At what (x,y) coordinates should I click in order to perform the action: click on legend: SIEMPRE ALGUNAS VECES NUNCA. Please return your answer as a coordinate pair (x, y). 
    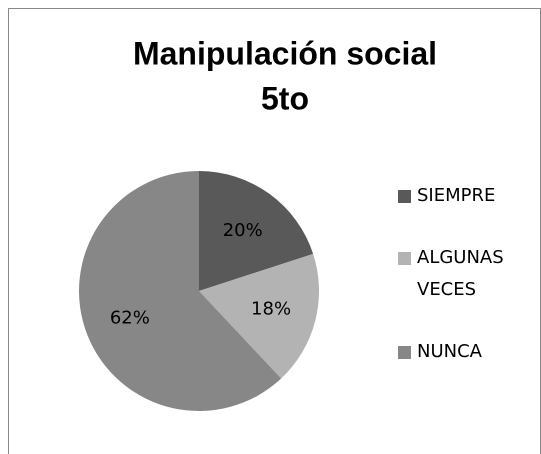
    Looking at the image, I should click on (468, 289).